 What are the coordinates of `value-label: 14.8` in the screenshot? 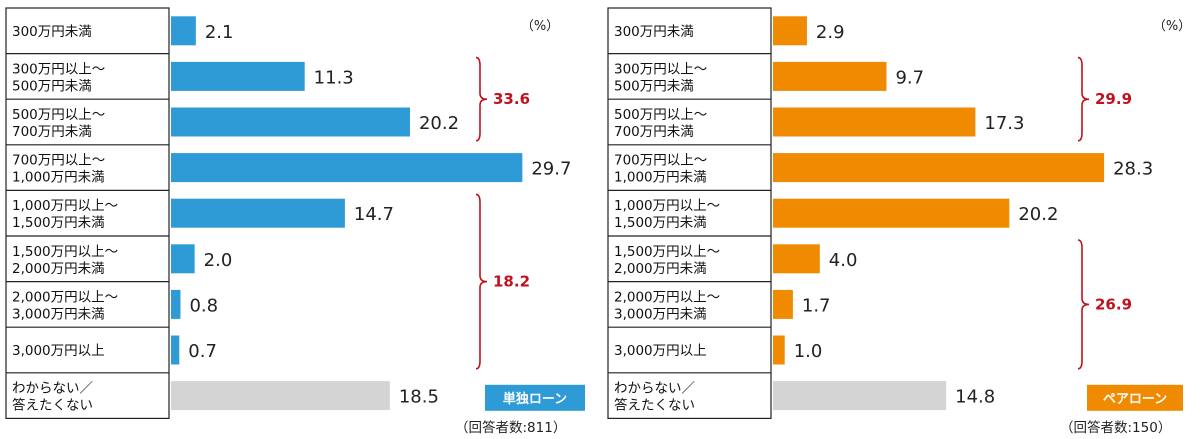 It's located at (975, 397).